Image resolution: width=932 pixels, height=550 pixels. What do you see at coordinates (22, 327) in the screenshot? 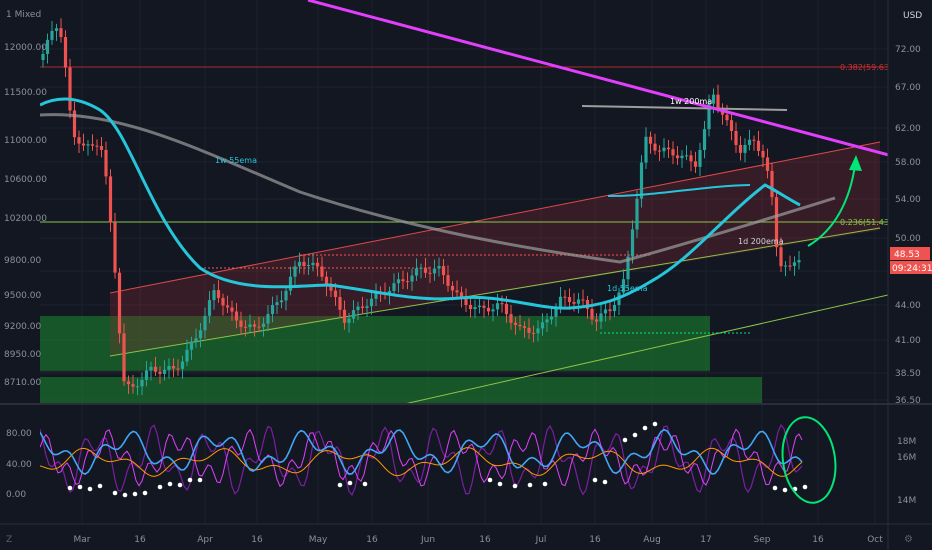
I see `left-tick-label: 9200.00` at bounding box center [22, 327].